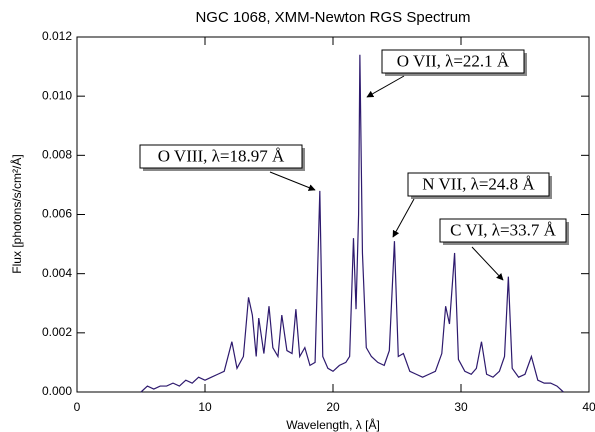 Image resolution: width=595 pixels, height=432 pixels. I want to click on annotation-text: O VII, λ=22.1 Å, so click(453, 60).